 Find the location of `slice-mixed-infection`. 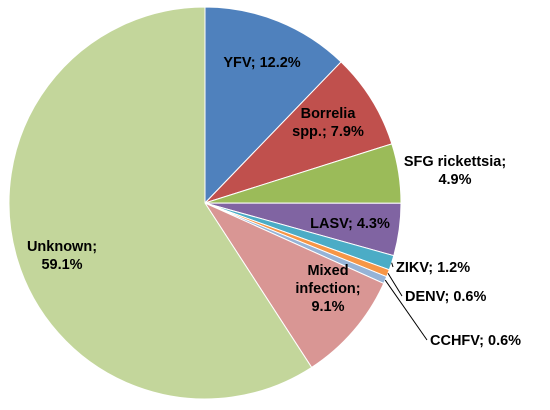

slice-mixed-infection is located at coordinates (294, 285).